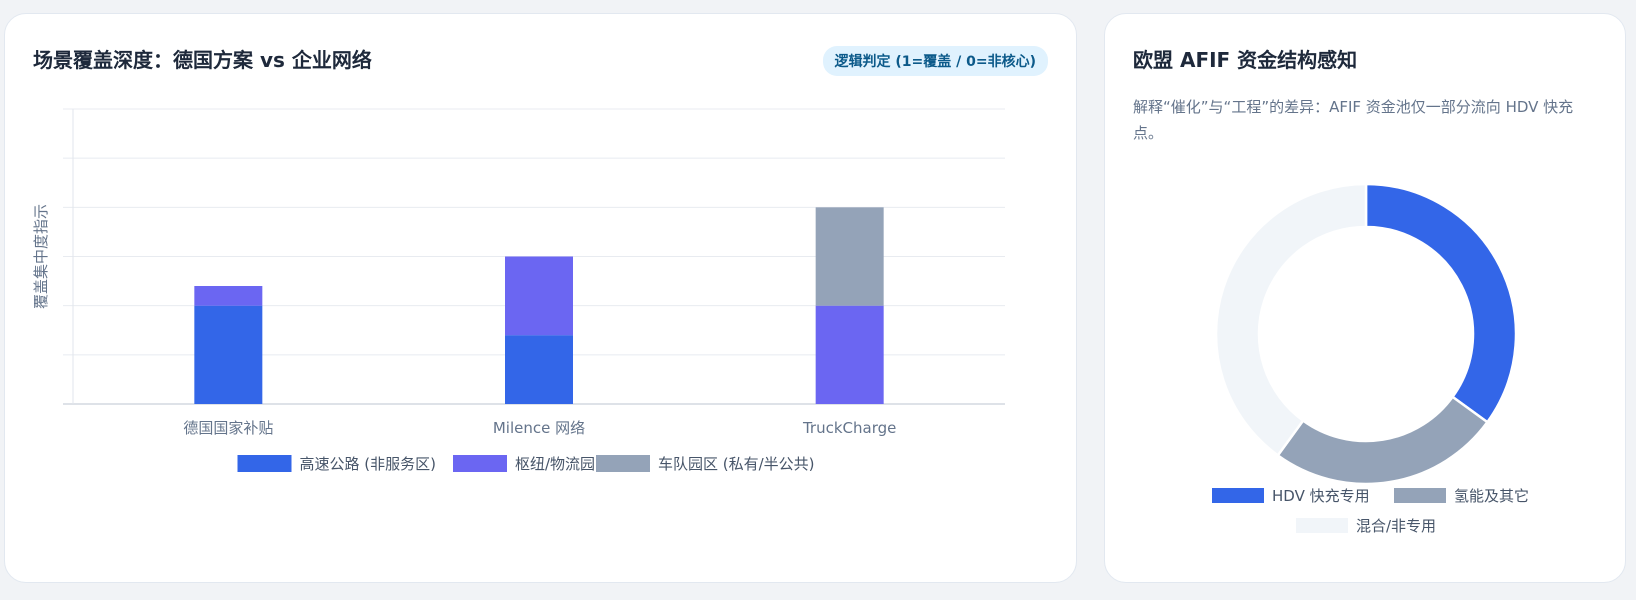  I want to click on legend-label: 枢纽/物流园, so click(555, 464).